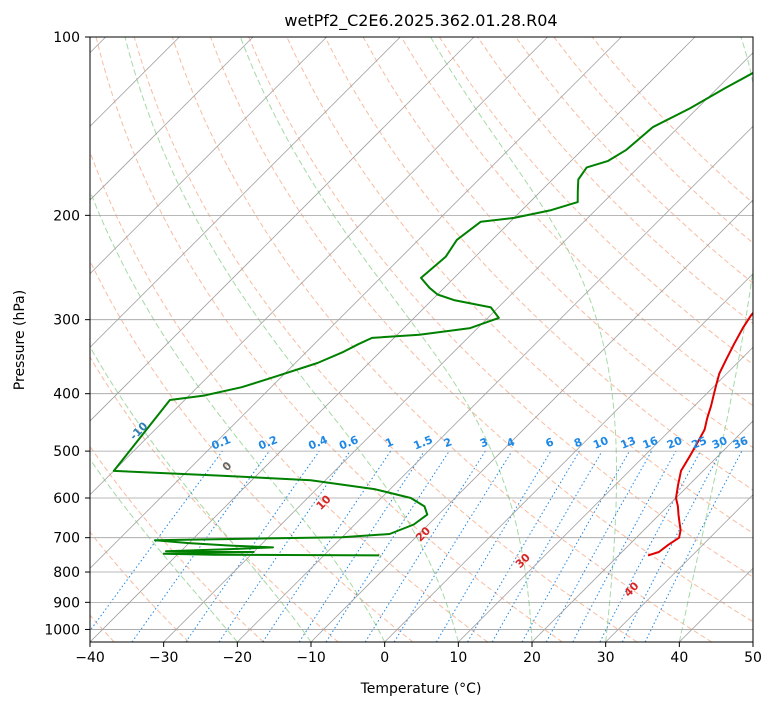 The height and width of the screenshot is (708, 775). I want to click on mixing-ratio-label: 3, so click(484, 442).